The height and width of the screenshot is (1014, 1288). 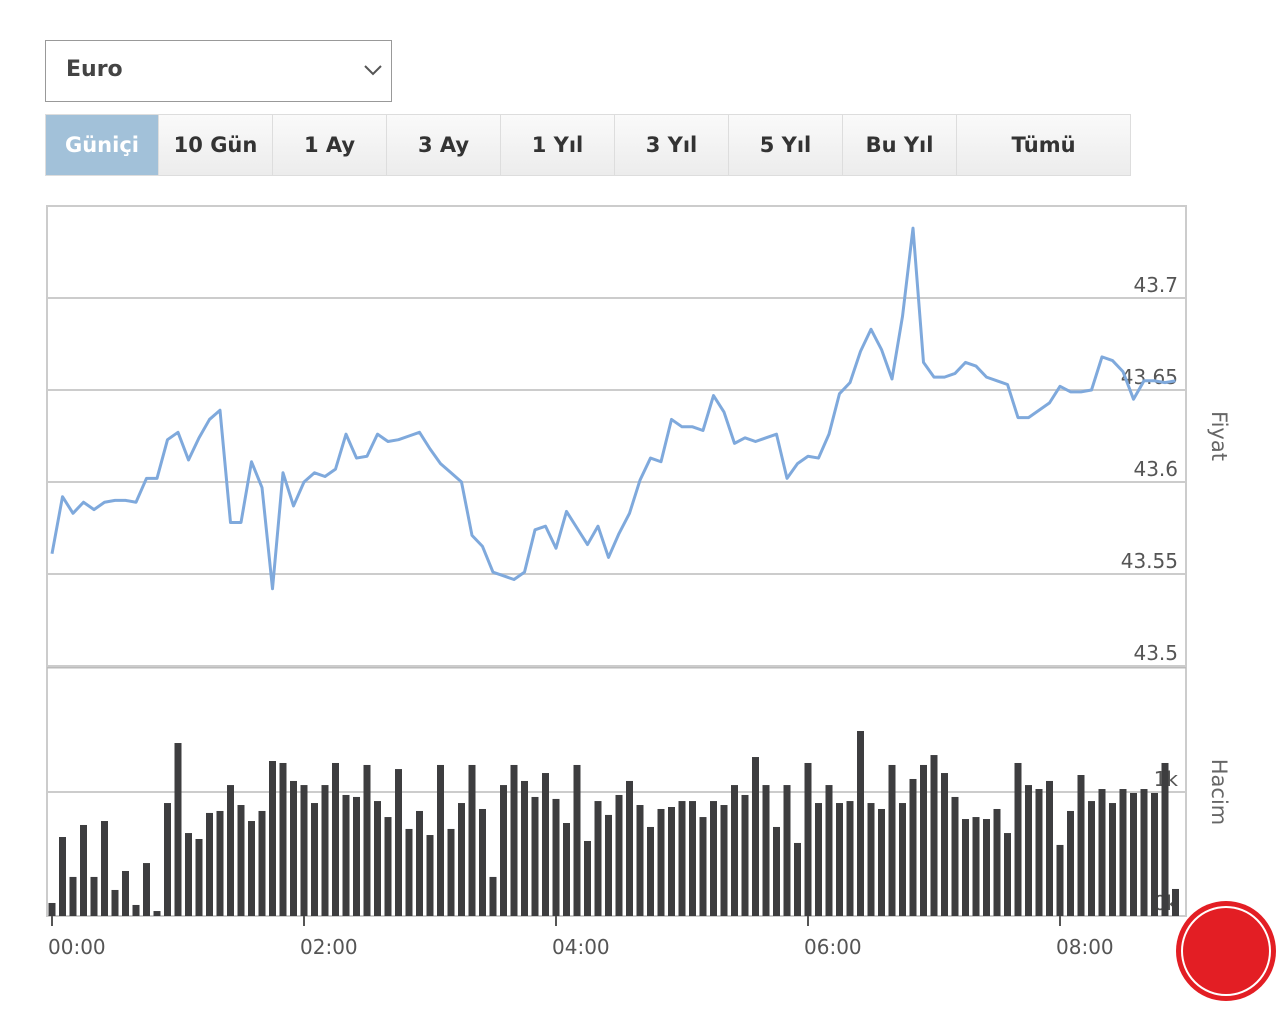 I want to click on range-button: 10 Gün, so click(x=216, y=145).